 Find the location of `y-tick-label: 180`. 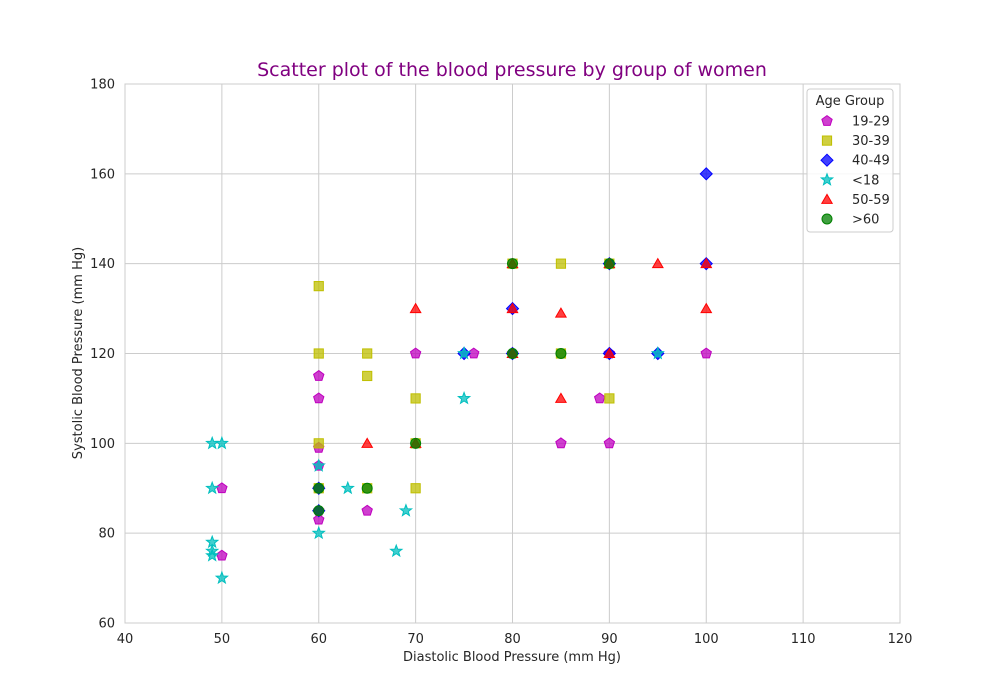

y-tick-label: 180 is located at coordinates (102, 85).